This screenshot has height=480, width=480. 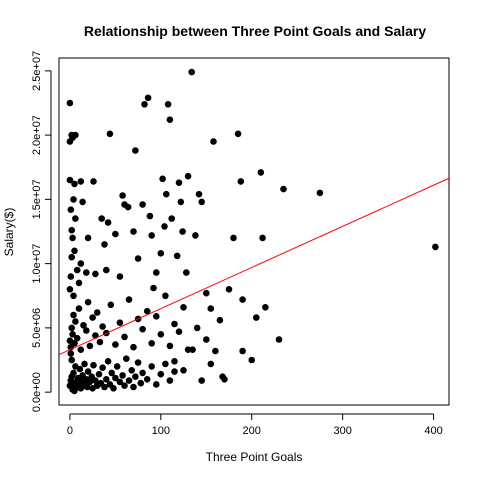 What do you see at coordinates (342, 431) in the screenshot?
I see `x-tick-label: 300` at bounding box center [342, 431].